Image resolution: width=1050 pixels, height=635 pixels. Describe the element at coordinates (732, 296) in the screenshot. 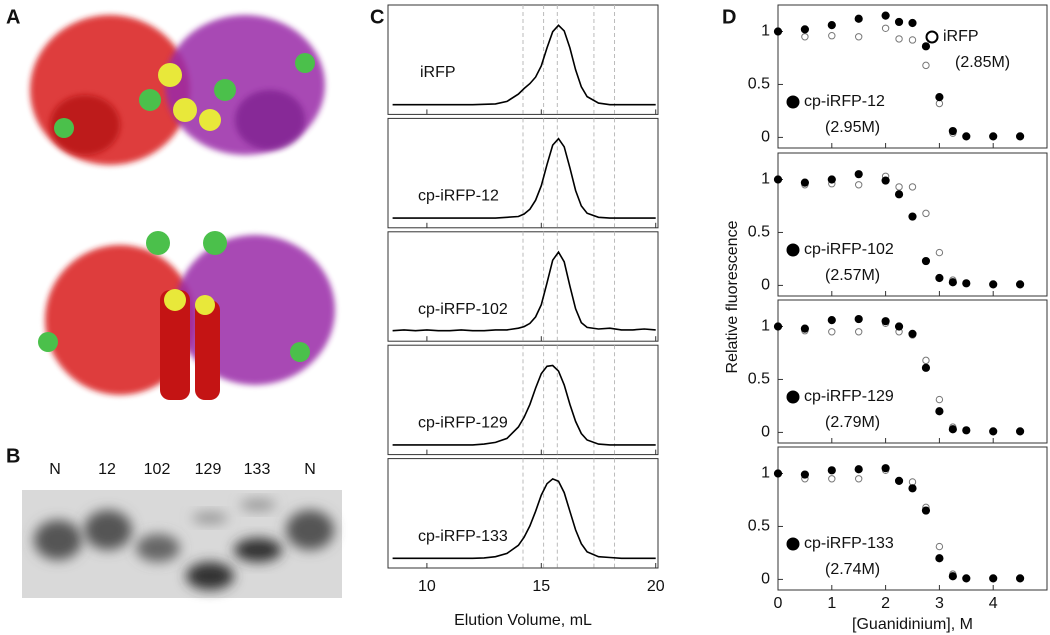

I see `y-axis-label: Relative fluorescence` at that location.